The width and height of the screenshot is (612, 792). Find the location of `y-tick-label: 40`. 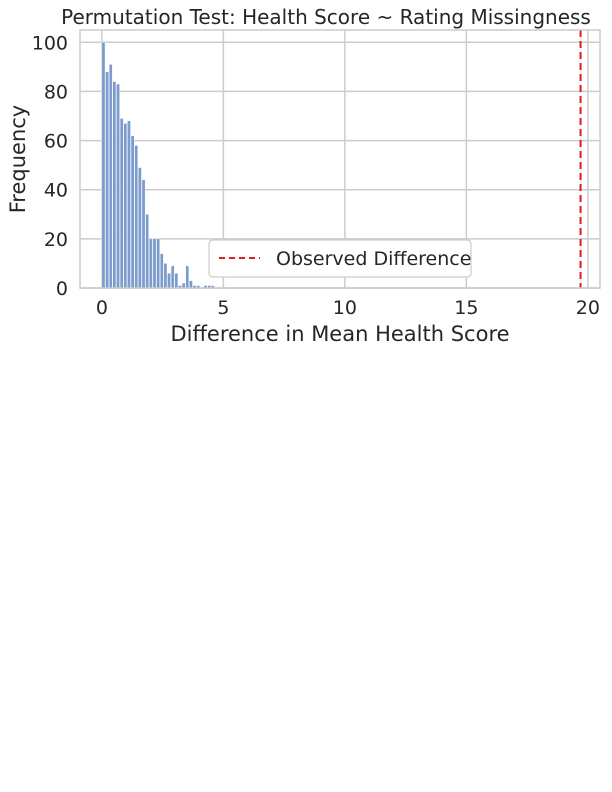

y-tick-label: 40 is located at coordinates (56, 191).